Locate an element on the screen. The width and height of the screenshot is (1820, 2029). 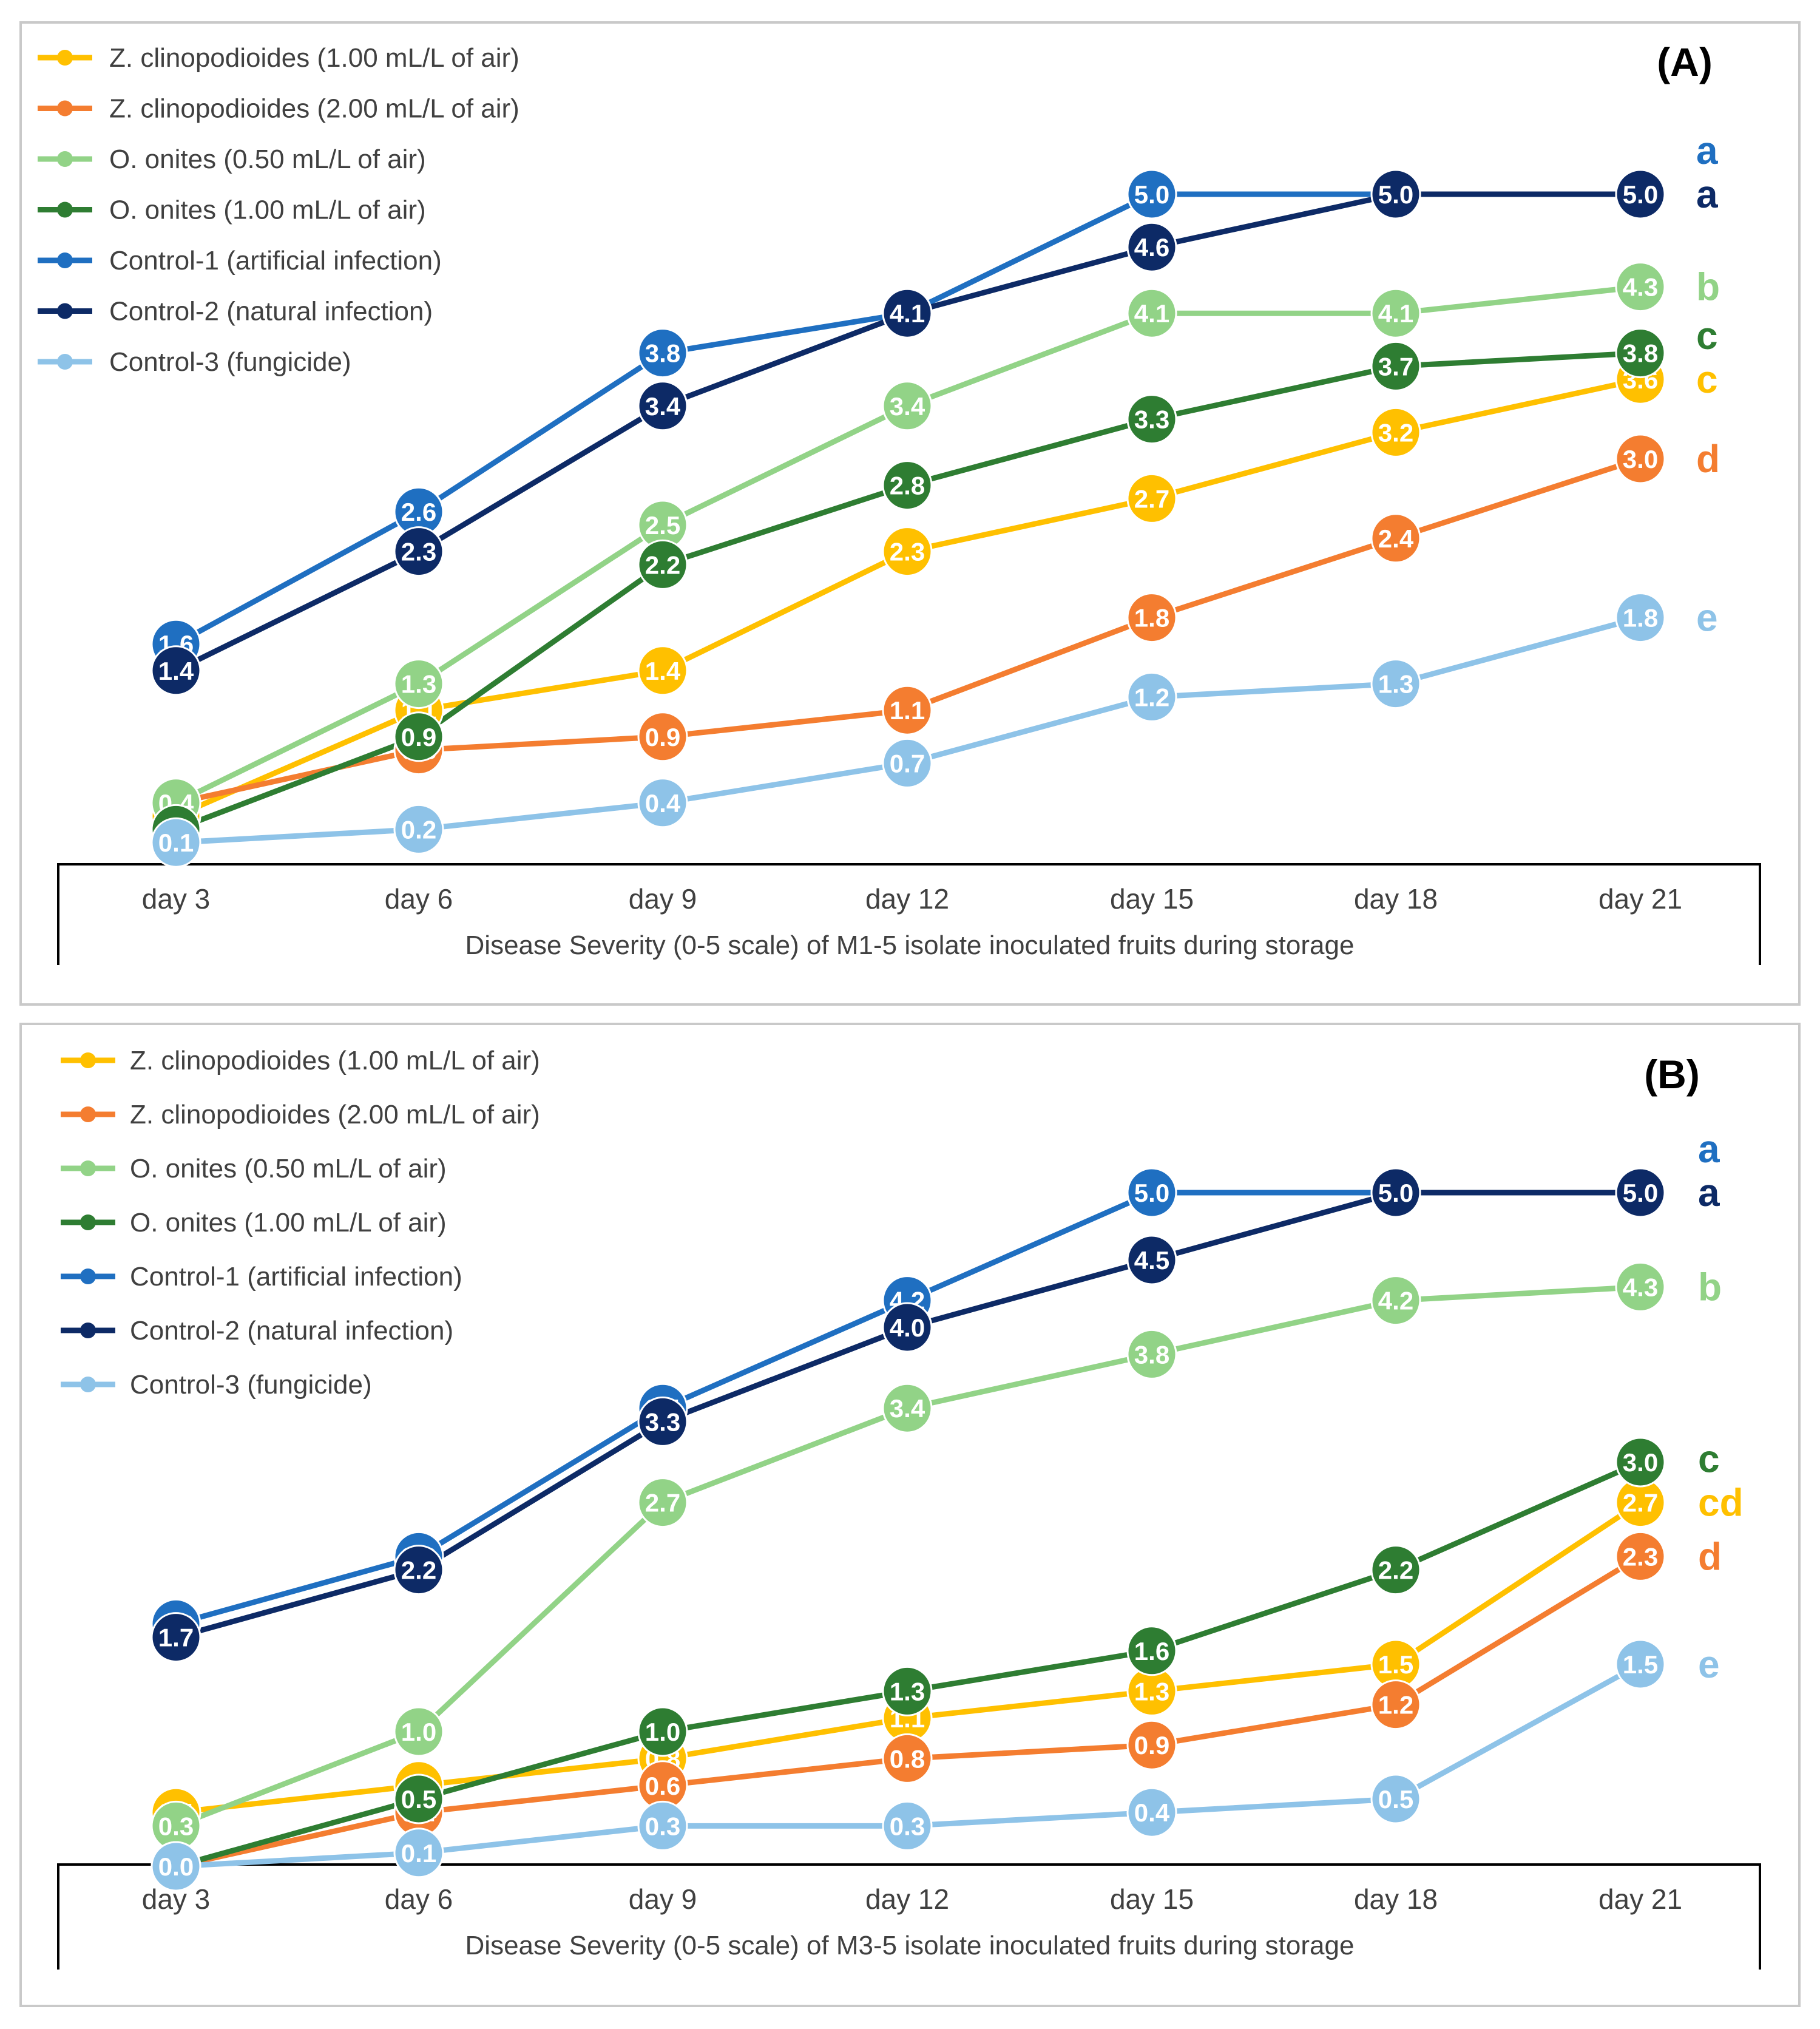
data-label: 2.4 is located at coordinates (1396, 538).